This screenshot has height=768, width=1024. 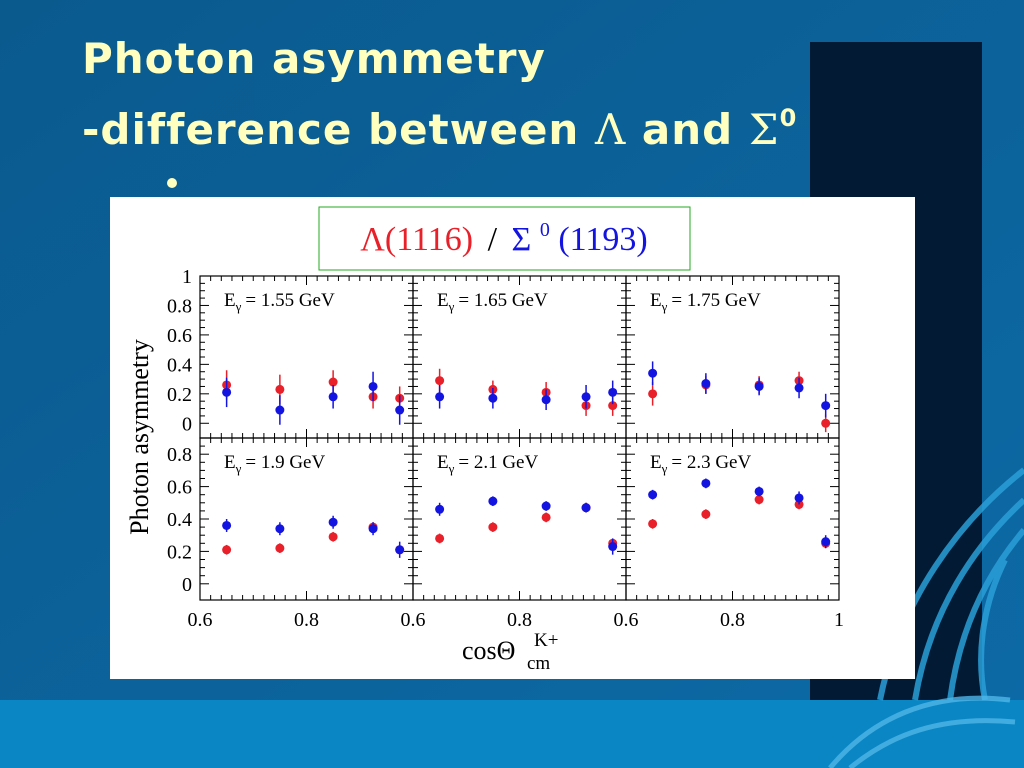 What do you see at coordinates (687, 129) in the screenshot?
I see `title-and: and` at bounding box center [687, 129].